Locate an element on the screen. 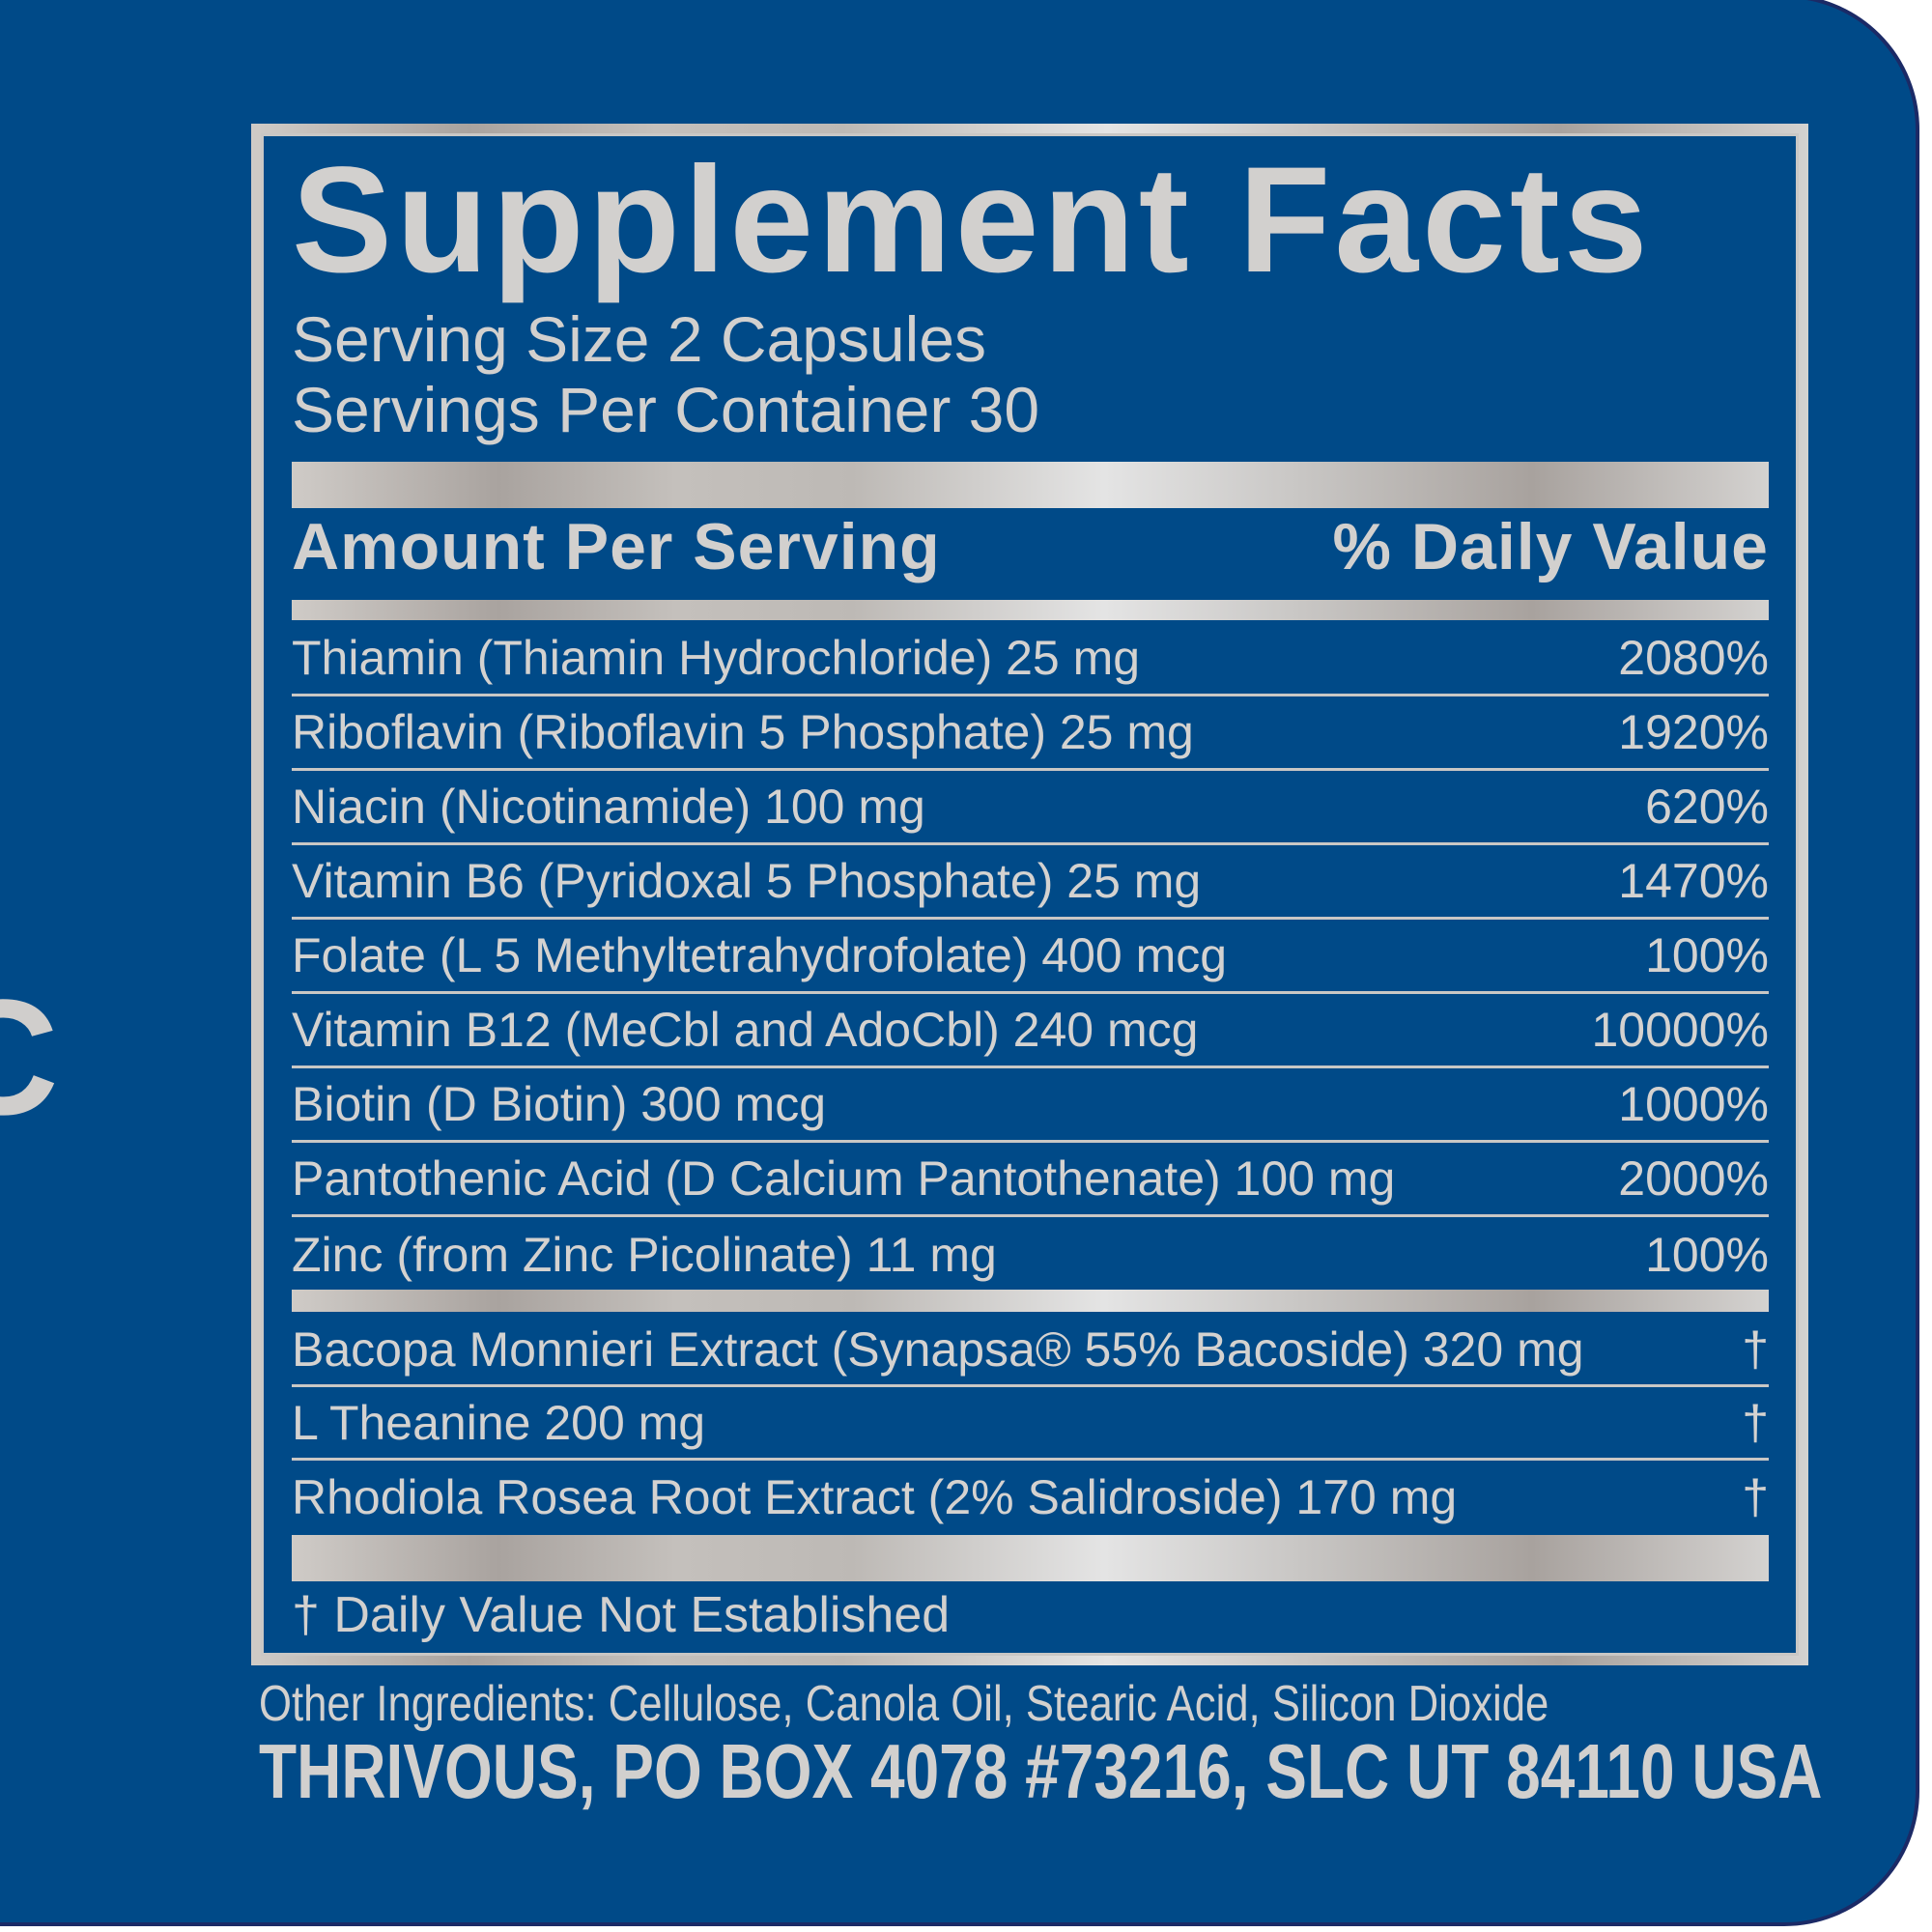 The image size is (1932, 1932). nutrient-name: L Theanine 200 mg is located at coordinates (499, 1422).